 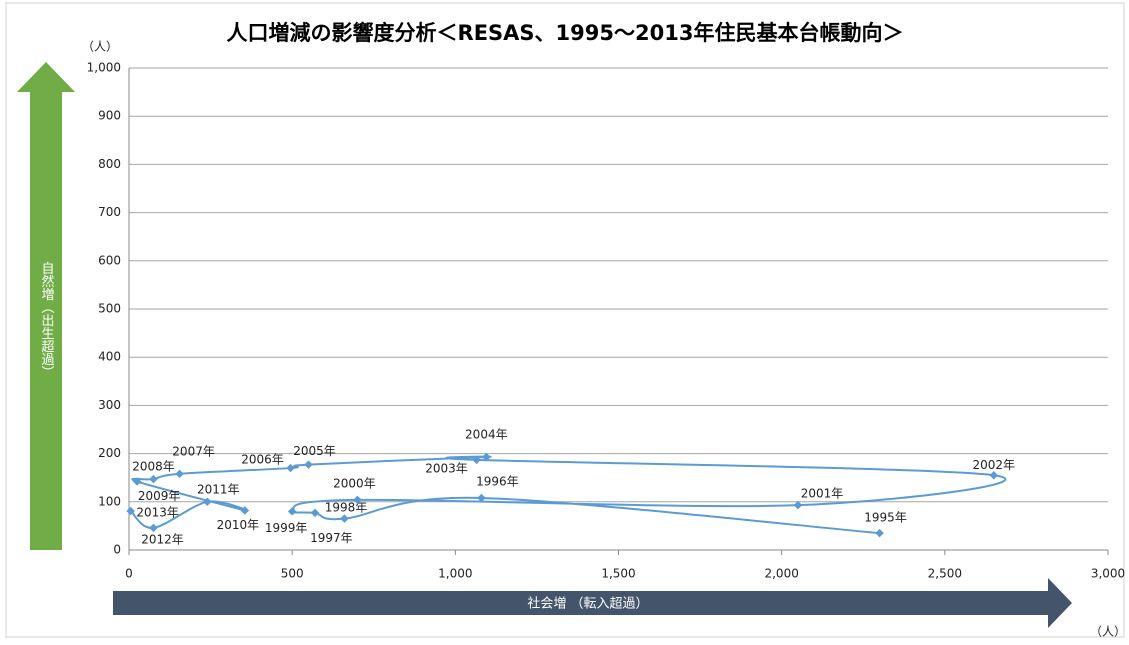 What do you see at coordinates (945, 574) in the screenshot?
I see `x-tick-label: 2,500` at bounding box center [945, 574].